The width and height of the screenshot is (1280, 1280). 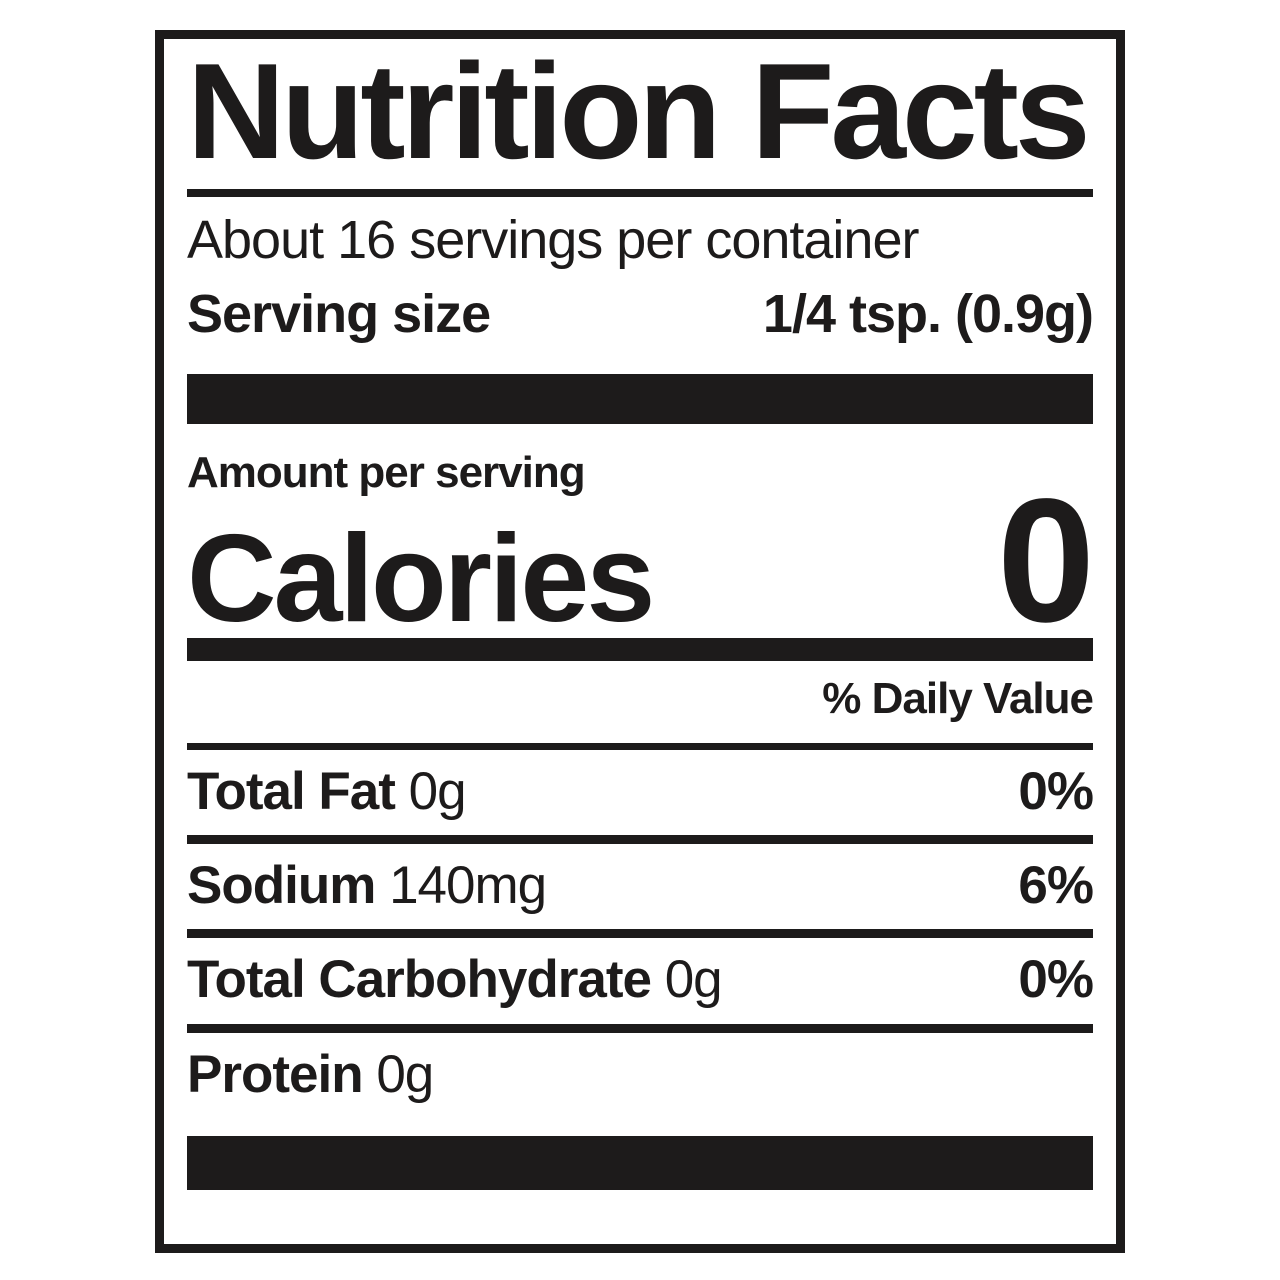 I want to click on label-title: Nutrition Facts, so click(x=639, y=111).